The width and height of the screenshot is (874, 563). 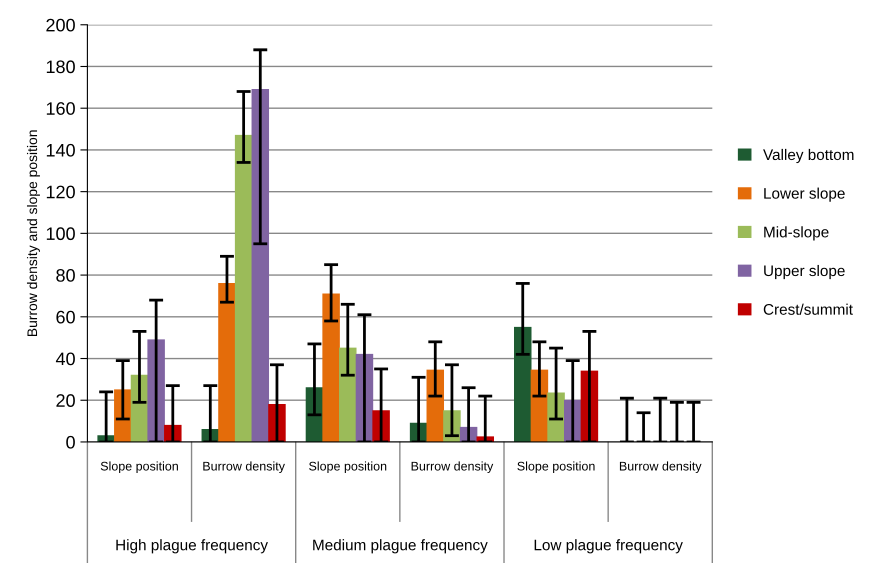 I want to click on y-tick-label: 100, so click(x=60, y=233).